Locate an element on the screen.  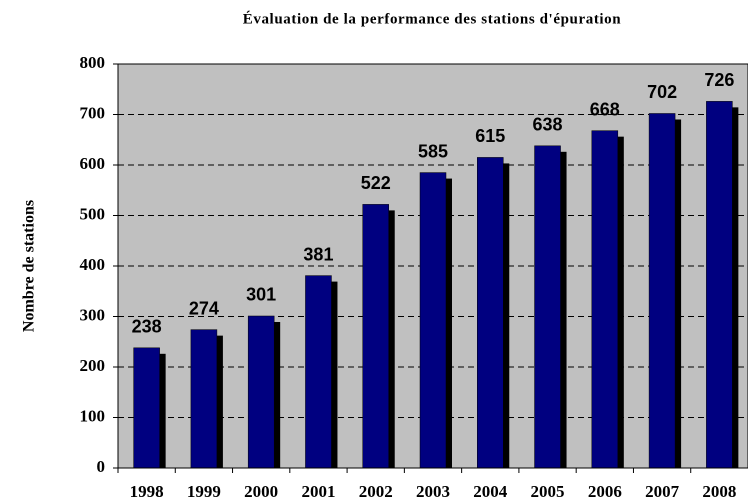
data-label: 522 is located at coordinates (376, 183).